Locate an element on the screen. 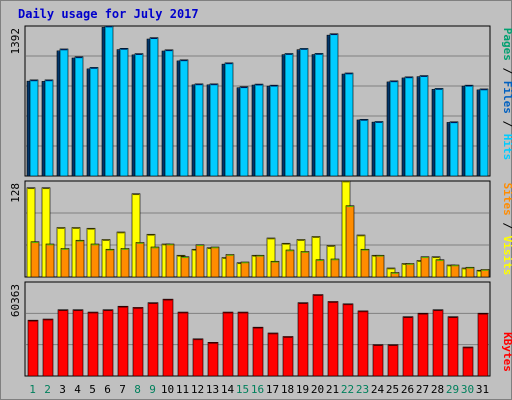 The width and height of the screenshot is (512, 400). x-tick-day-26: 26 is located at coordinates (407, 389).